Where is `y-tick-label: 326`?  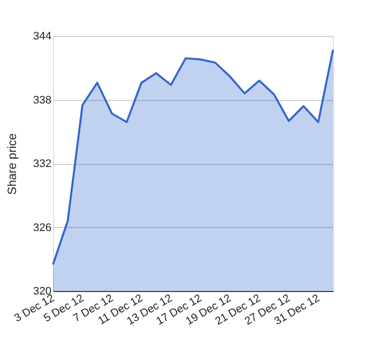
y-tick-label: 326 is located at coordinates (42, 228).